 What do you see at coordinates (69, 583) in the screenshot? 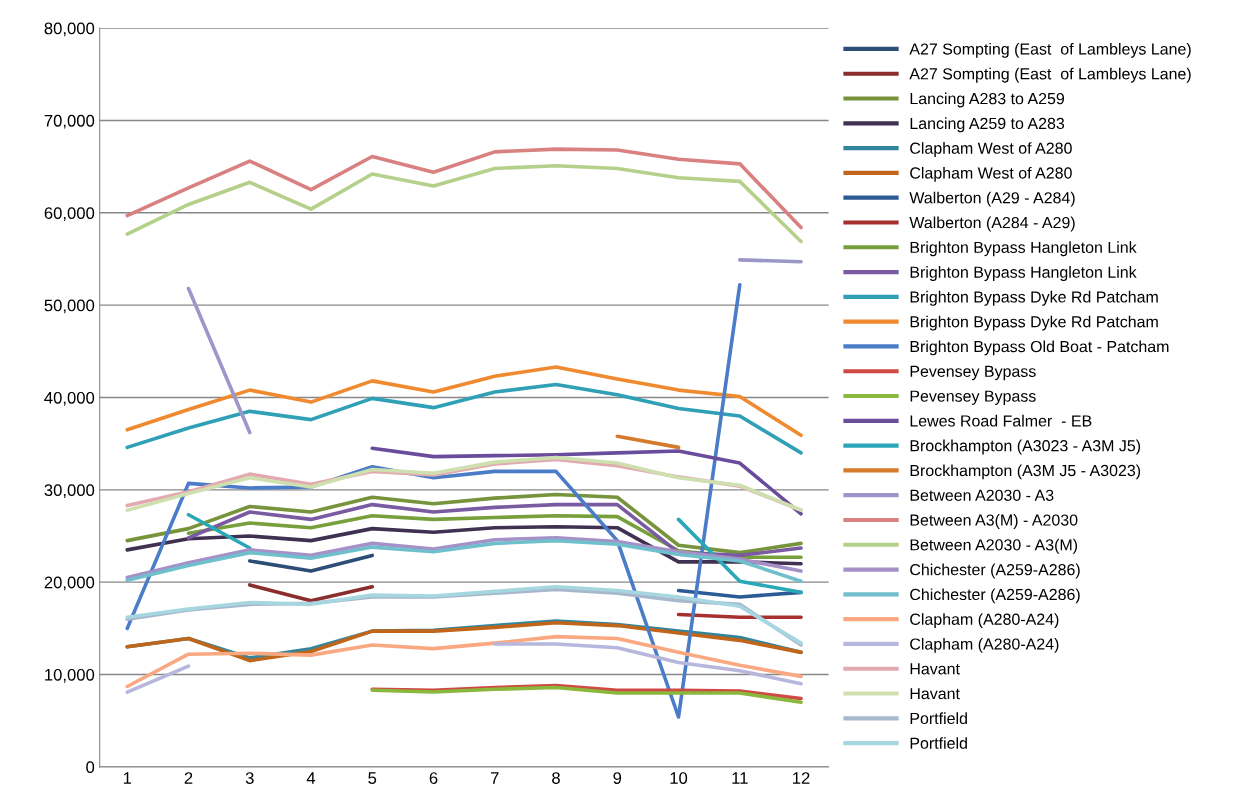
I see `y-tick-label: 20,000` at bounding box center [69, 583].